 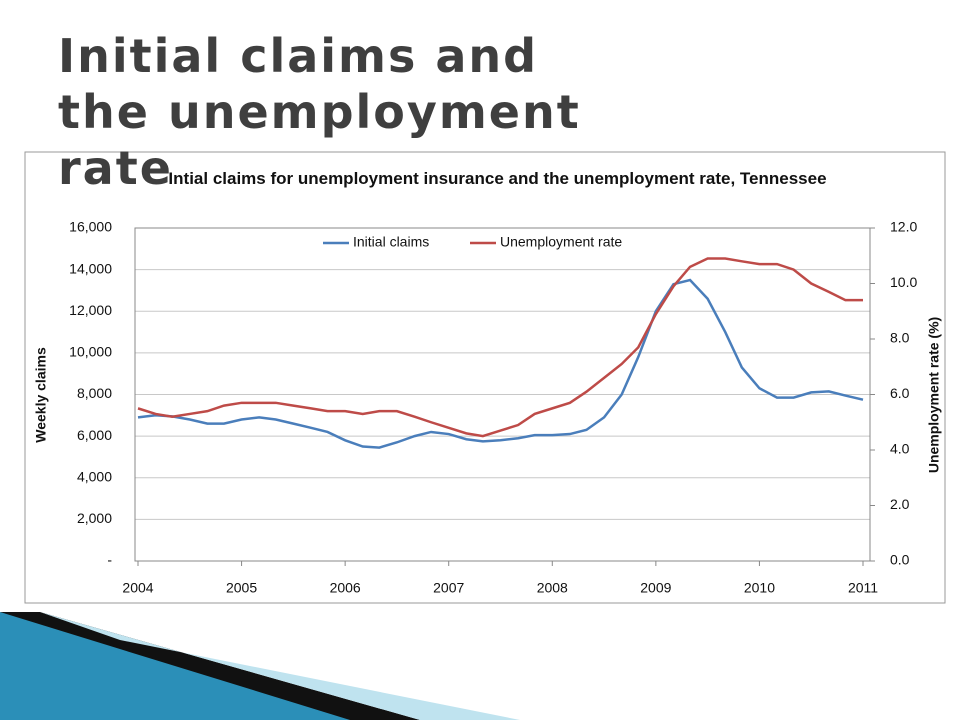 What do you see at coordinates (900, 393) in the screenshot?
I see `y2-tick-label: 6.0` at bounding box center [900, 393].